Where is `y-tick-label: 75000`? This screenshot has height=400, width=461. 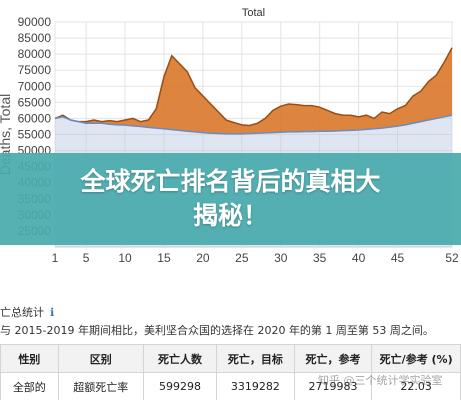 y-tick-label: 75000 is located at coordinates (35, 70).